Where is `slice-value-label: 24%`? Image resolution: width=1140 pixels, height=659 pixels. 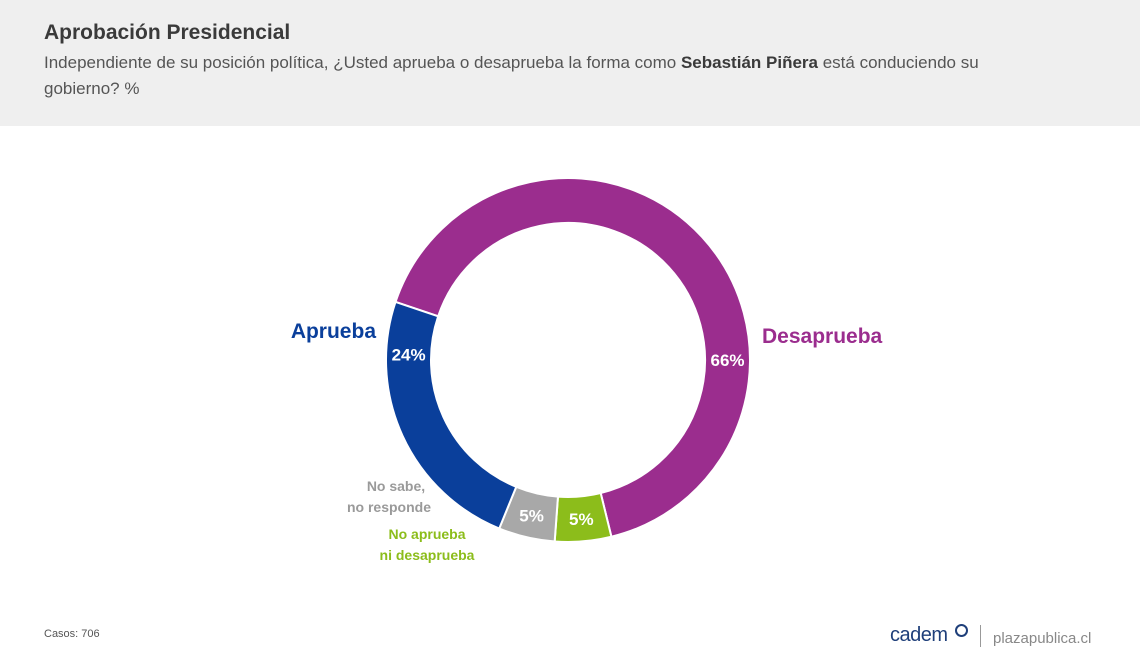 slice-value-label: 24% is located at coordinates (409, 354).